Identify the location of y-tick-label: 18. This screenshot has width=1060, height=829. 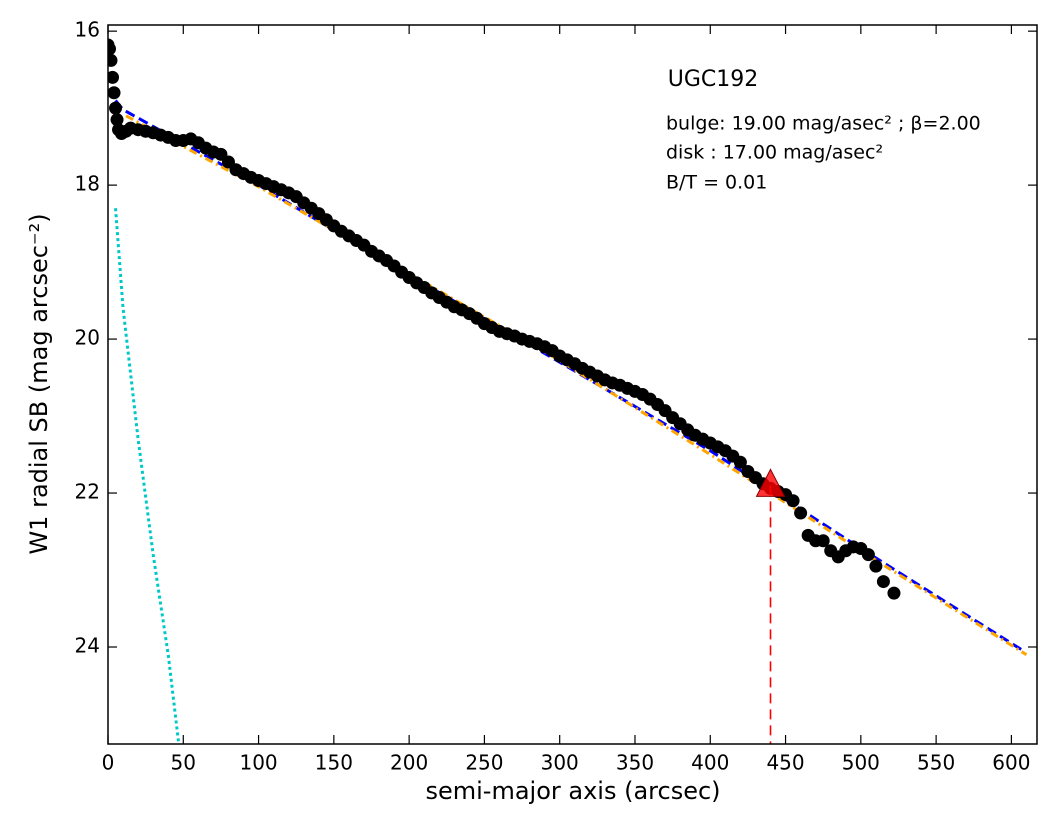
(87, 184).